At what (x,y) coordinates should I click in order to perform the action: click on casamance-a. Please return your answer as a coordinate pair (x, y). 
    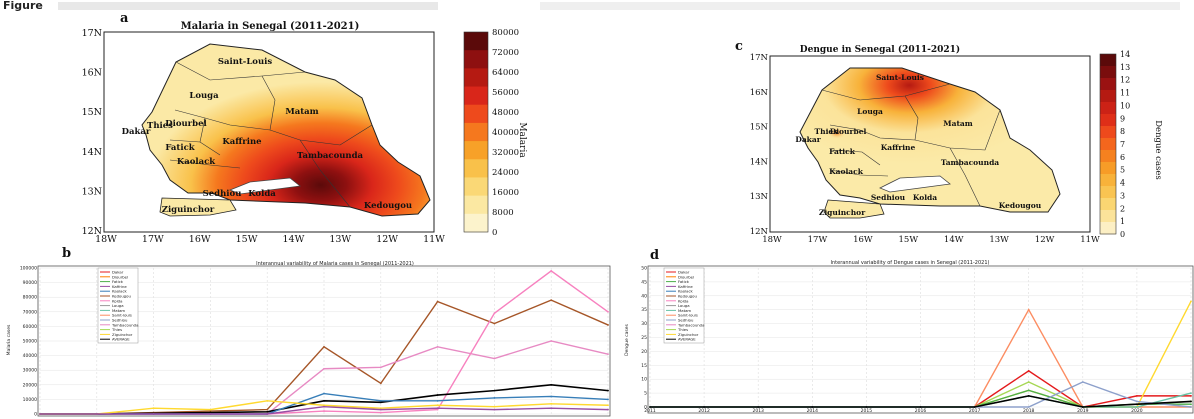
    Looking at the image, I should click on (198, 207).